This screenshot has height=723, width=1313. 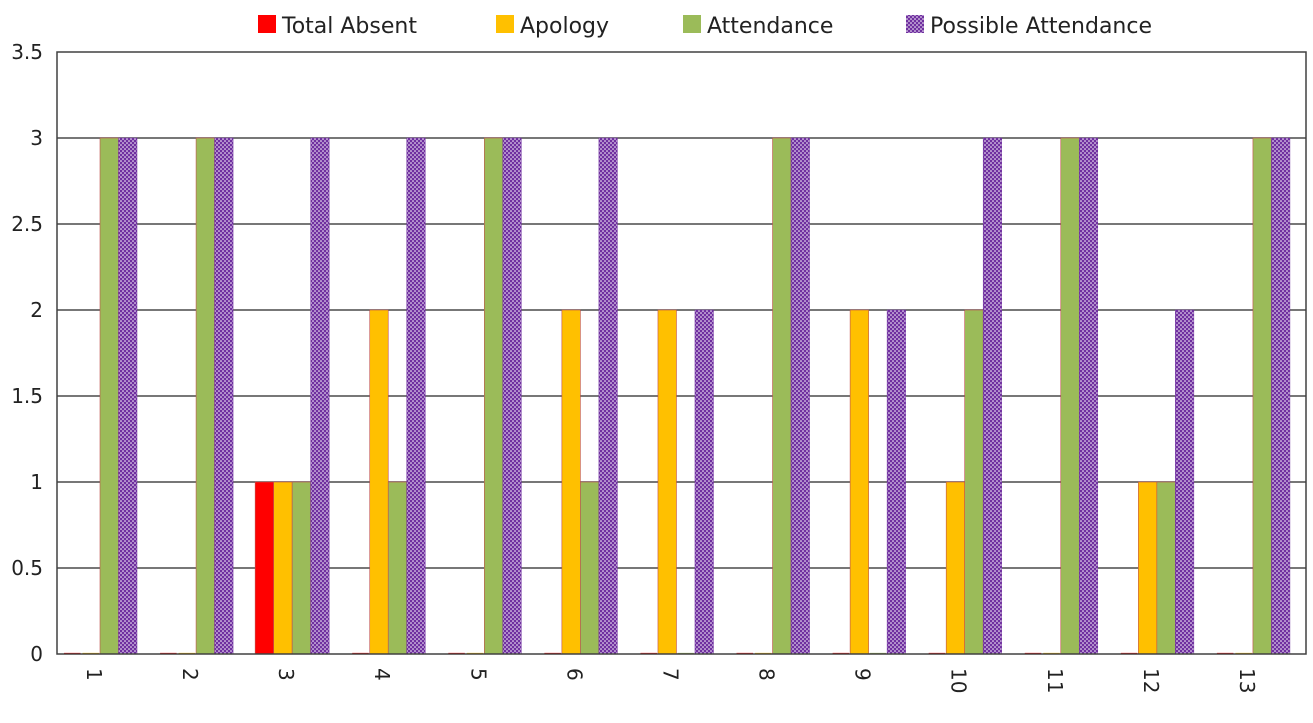 I want to click on x-tick-label: 13, so click(x=1247, y=680).